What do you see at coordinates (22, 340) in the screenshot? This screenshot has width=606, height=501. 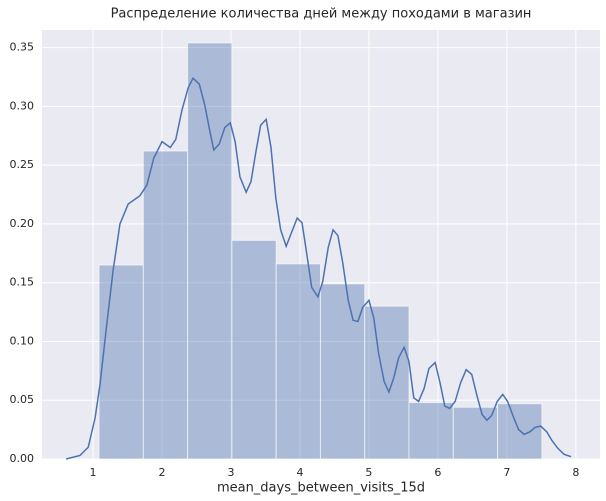 I see `y-tick-label: 0.10` at bounding box center [22, 340].